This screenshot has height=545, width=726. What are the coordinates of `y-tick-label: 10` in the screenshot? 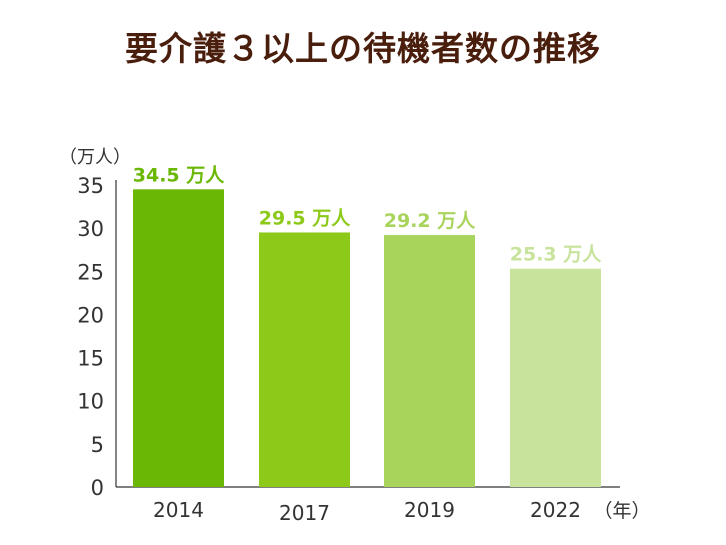 It's located at (90, 402).